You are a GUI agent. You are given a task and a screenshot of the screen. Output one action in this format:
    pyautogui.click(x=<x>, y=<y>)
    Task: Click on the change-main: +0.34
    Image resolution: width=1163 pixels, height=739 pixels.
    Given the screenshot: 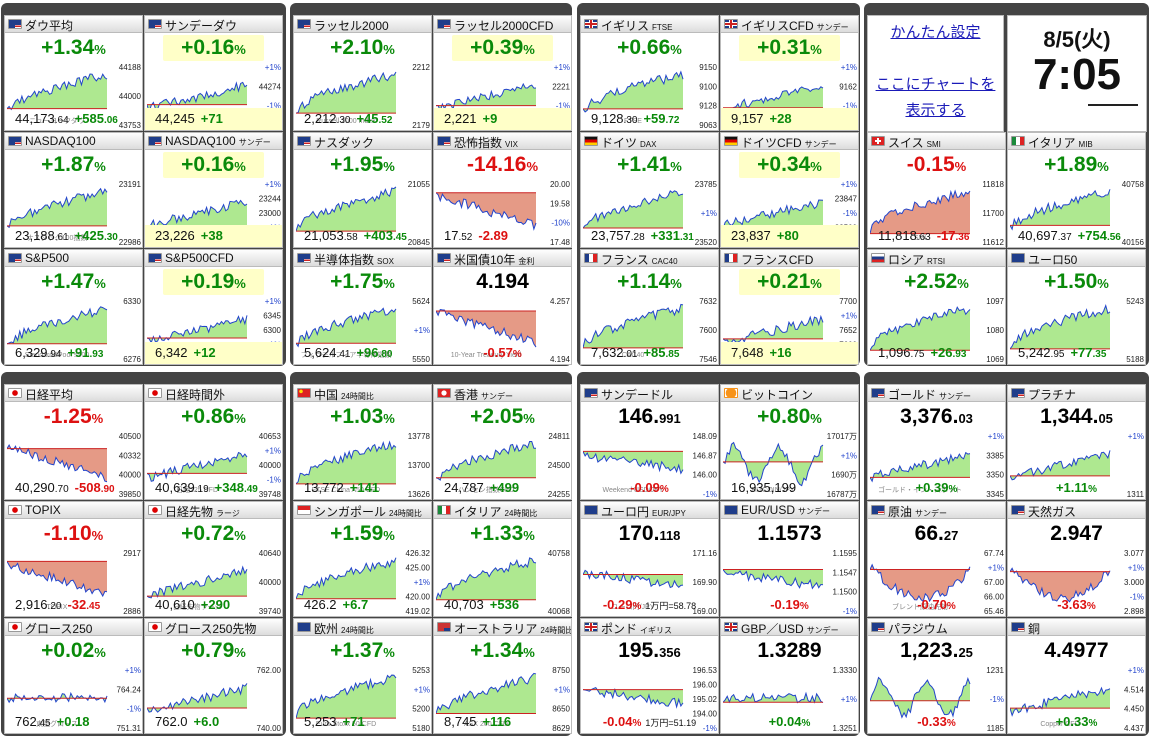 What is the action you would take?
    pyautogui.click(x=784, y=164)
    